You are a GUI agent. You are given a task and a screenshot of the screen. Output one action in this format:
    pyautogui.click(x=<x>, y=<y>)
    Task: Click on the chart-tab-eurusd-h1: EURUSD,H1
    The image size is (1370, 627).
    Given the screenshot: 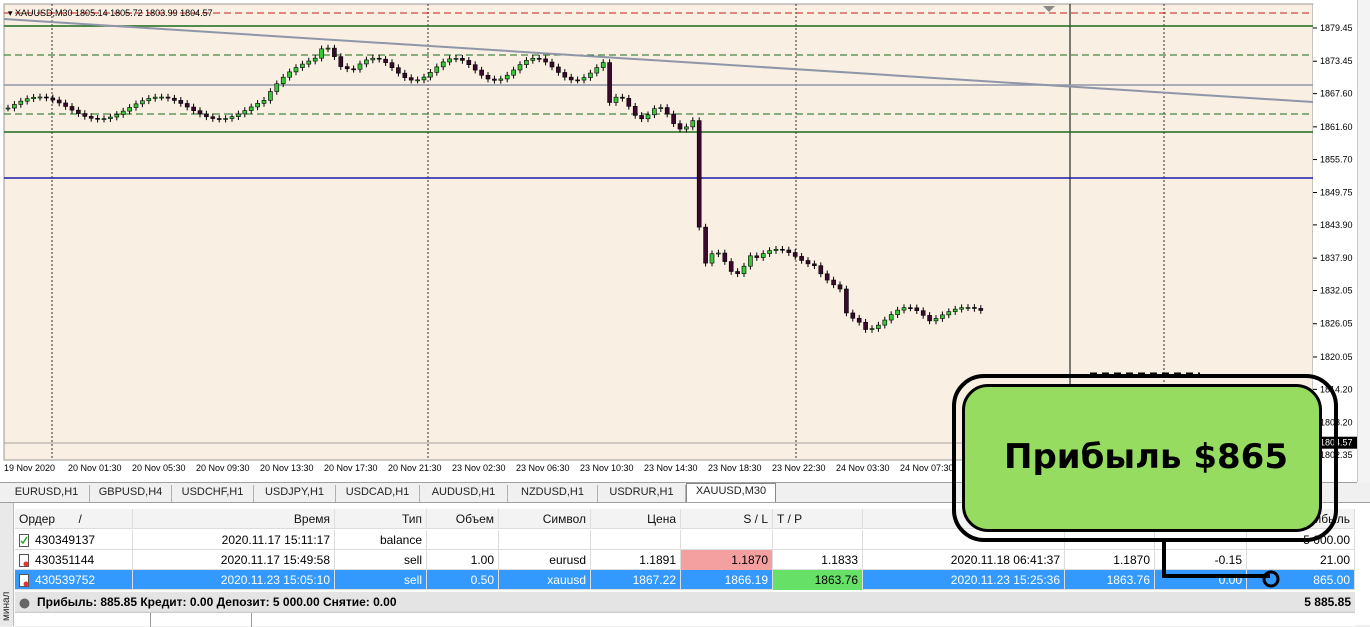 What is the action you would take?
    pyautogui.click(x=47, y=493)
    